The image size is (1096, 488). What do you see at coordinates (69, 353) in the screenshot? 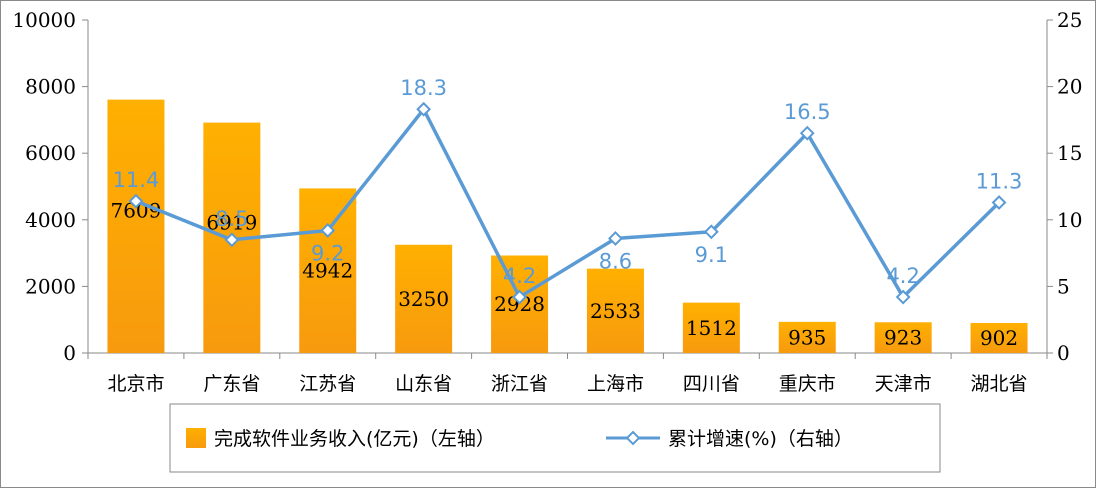
I see `y-left-tick-label: 0` at bounding box center [69, 353].